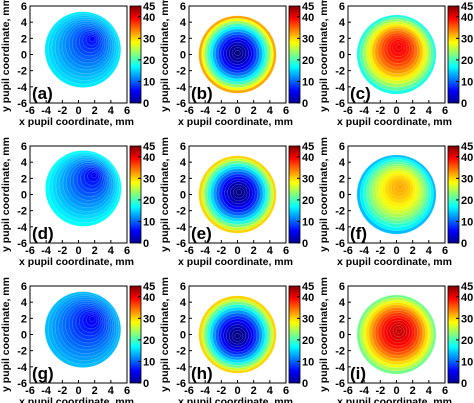  Describe the element at coordinates (202, 373) in the screenshot. I see `panel-label: (h)` at that location.